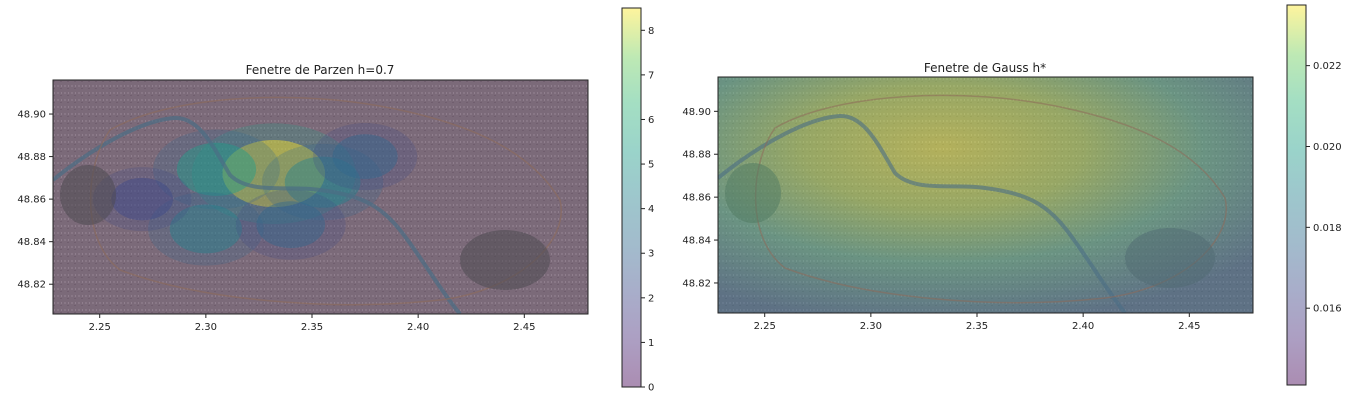 The image size is (1360, 409). Describe the element at coordinates (1327, 228) in the screenshot. I see `colorbar-tick-label: 0.018` at that location.